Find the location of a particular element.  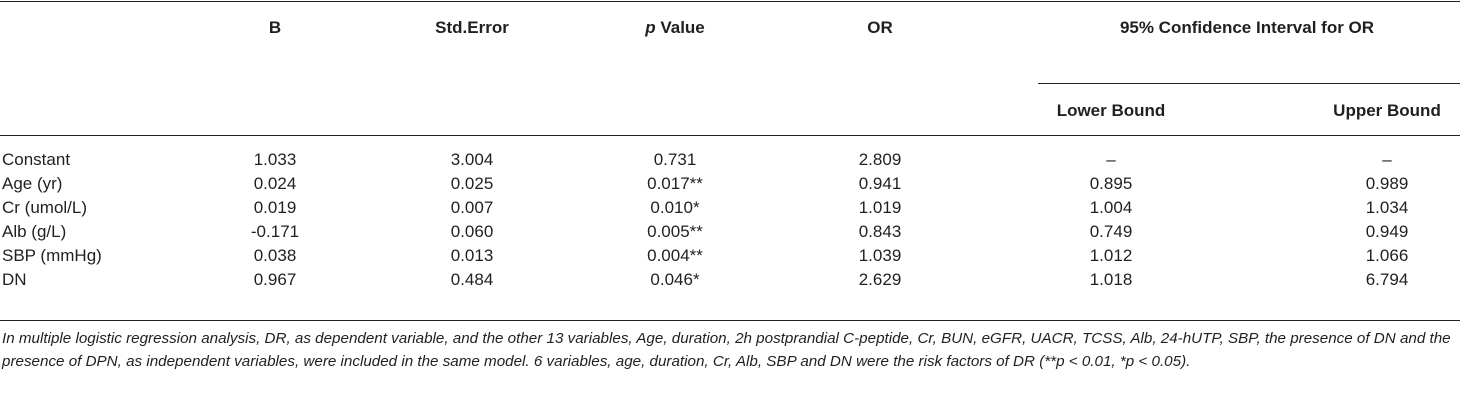

cell-lower: 0.895 is located at coordinates (1111, 183).